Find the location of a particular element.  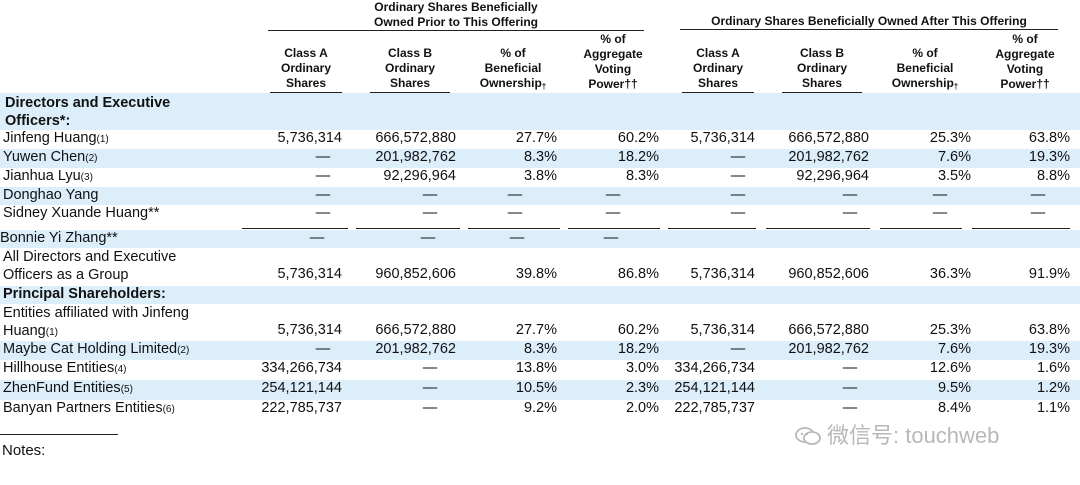

row-label: Banyan Partners Entities(6) is located at coordinates (89, 408).